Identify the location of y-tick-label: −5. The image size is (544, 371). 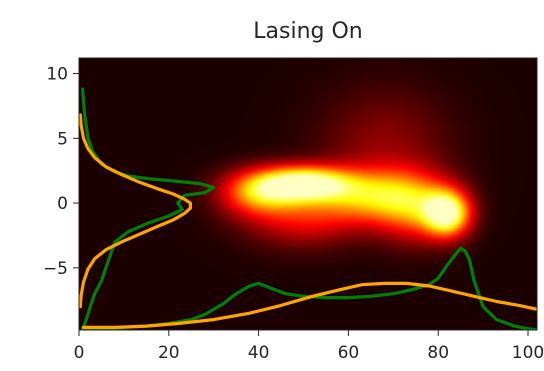
(55, 269).